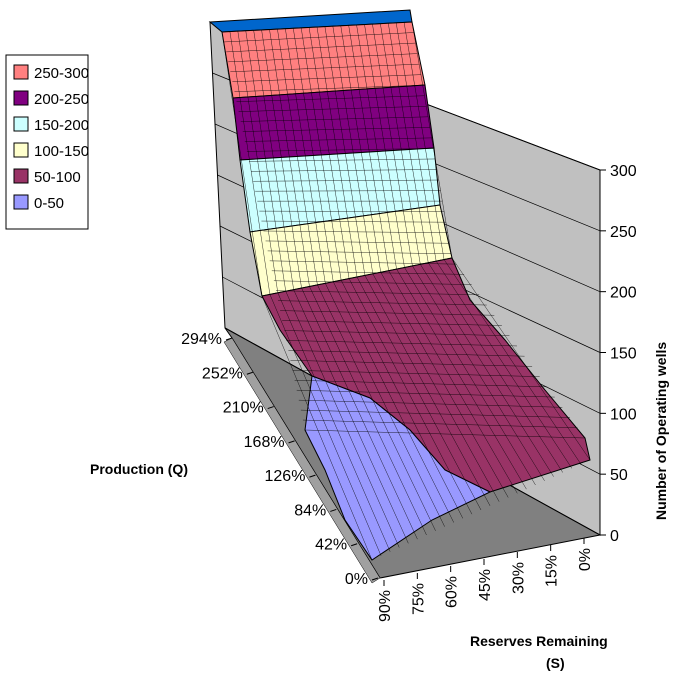  Describe the element at coordinates (619, 475) in the screenshot. I see `z-tick-label: 50` at that location.